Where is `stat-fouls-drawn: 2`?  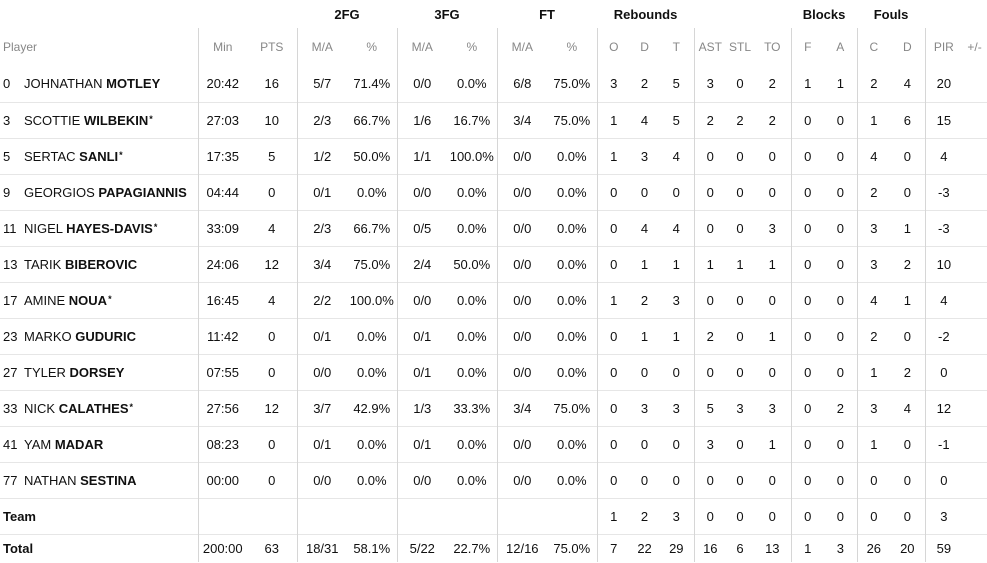
stat-fouls-drawn: 2 is located at coordinates (908, 372).